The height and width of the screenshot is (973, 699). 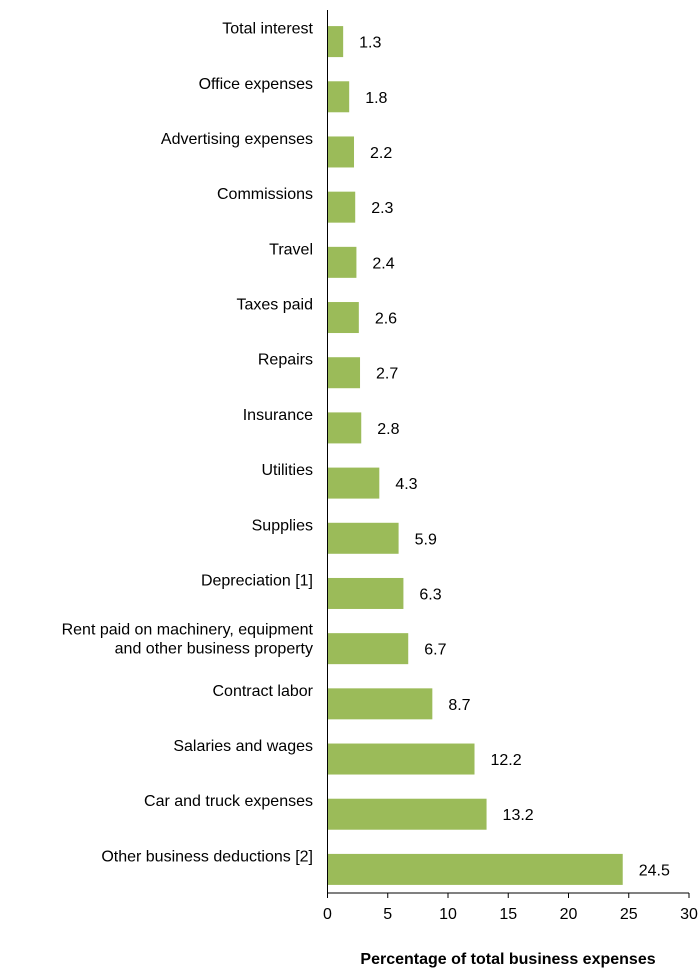 I want to click on value-label: 1.3, so click(x=370, y=43).